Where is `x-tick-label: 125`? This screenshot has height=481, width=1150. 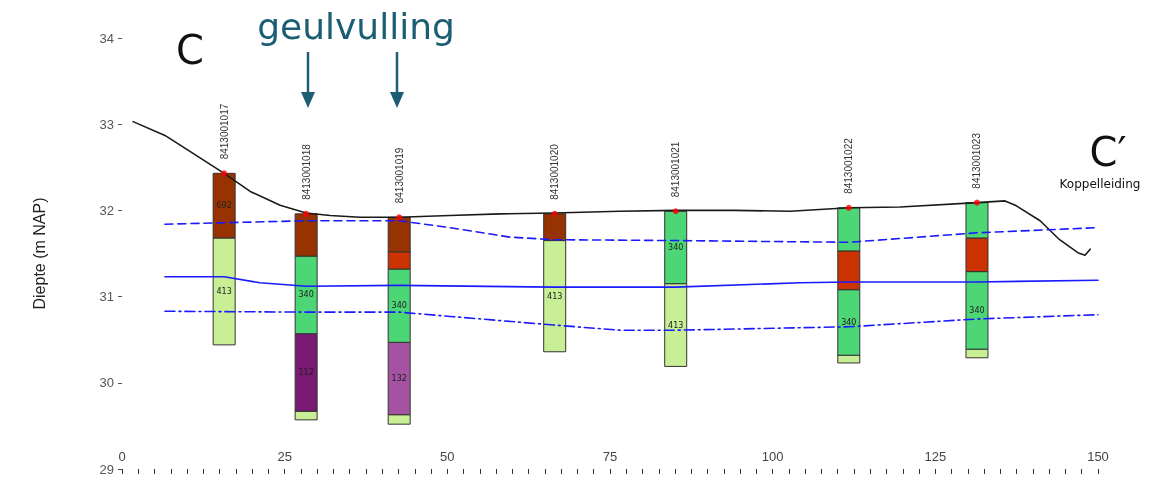 x-tick-label: 125 is located at coordinates (935, 456).